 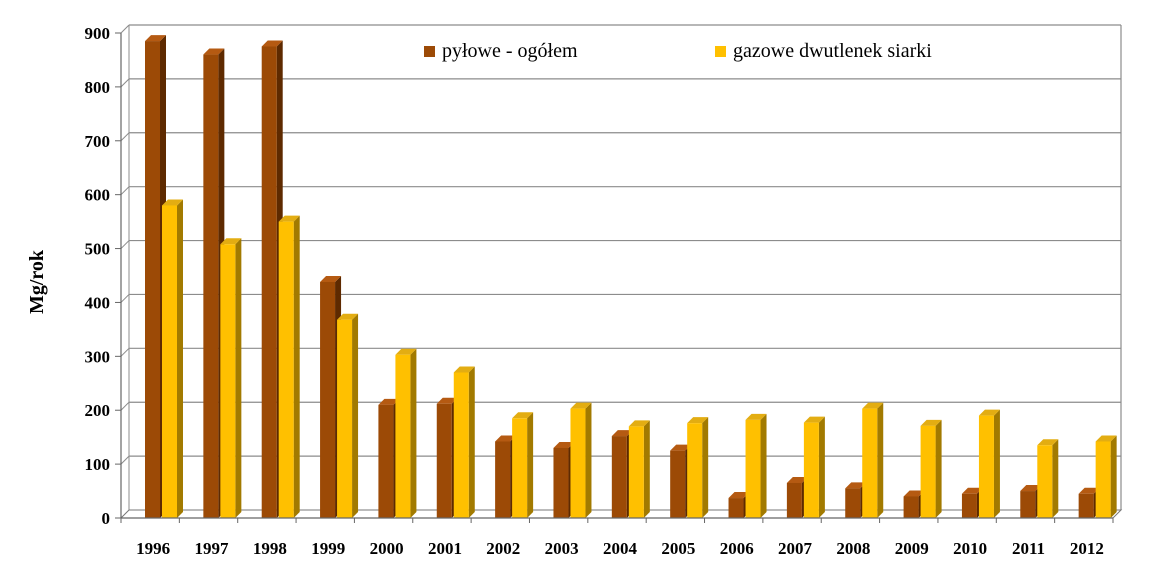 What do you see at coordinates (1028, 548) in the screenshot?
I see `x-tick-label: 2011` at bounding box center [1028, 548].